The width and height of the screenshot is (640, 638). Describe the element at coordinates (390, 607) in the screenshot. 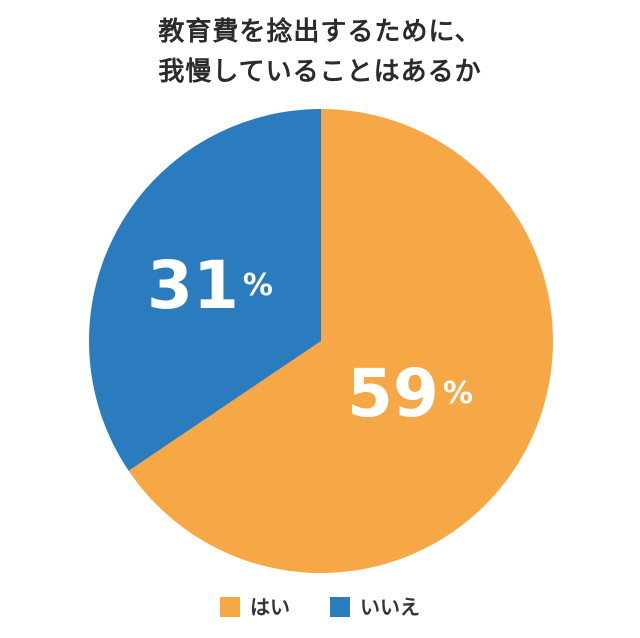

I see `legend-label-iie: いいえ` at that location.